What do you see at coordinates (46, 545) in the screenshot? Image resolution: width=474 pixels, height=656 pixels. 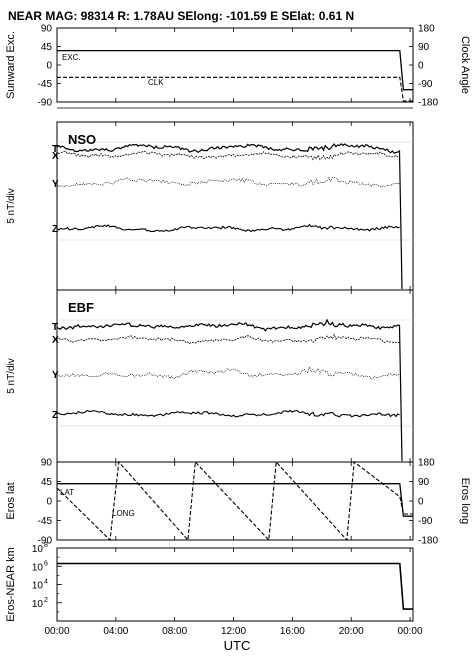 I see `y-tick-exponent: 8` at bounding box center [46, 545].